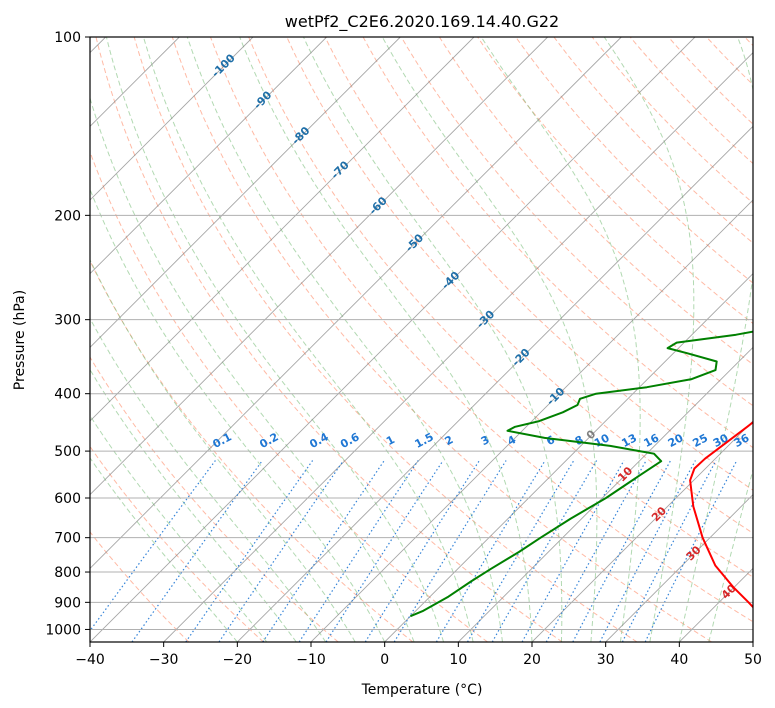  Describe the element at coordinates (679, 660) in the screenshot. I see `x-tick-label: 40` at that location.